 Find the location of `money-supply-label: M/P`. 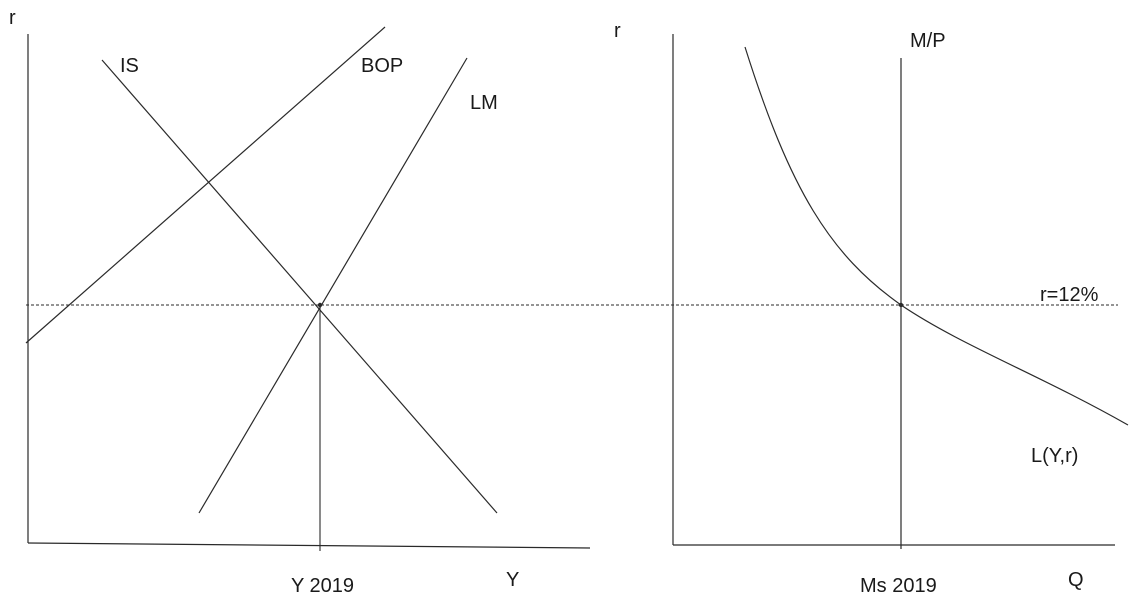

money-supply-label: M/P is located at coordinates (928, 41).